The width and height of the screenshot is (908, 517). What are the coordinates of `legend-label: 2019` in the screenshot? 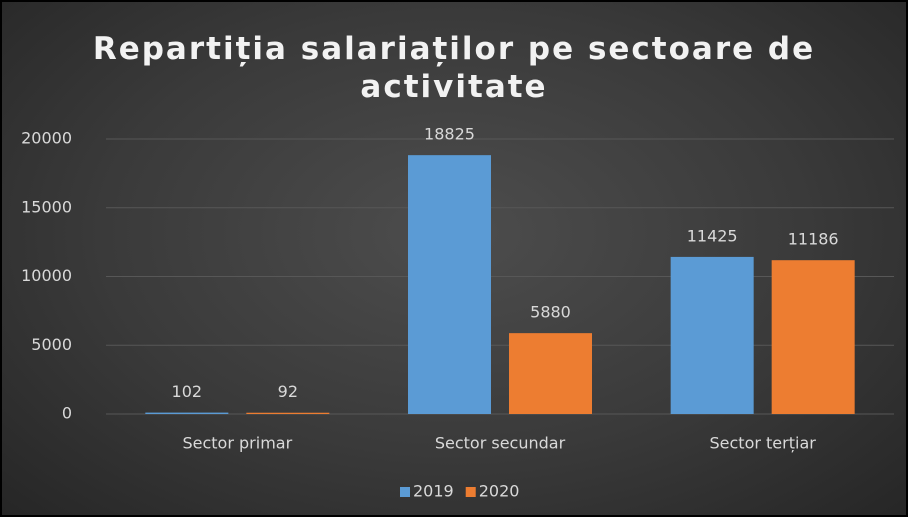 It's located at (433, 491).